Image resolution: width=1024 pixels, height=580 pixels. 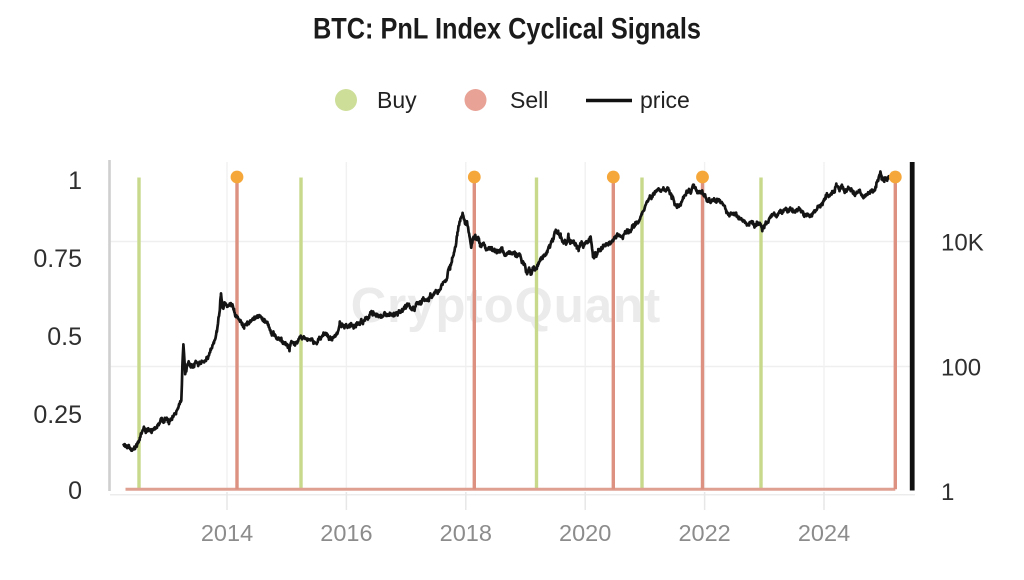 What do you see at coordinates (824, 533) in the screenshot?
I see `svg-text: 2024` at bounding box center [824, 533].